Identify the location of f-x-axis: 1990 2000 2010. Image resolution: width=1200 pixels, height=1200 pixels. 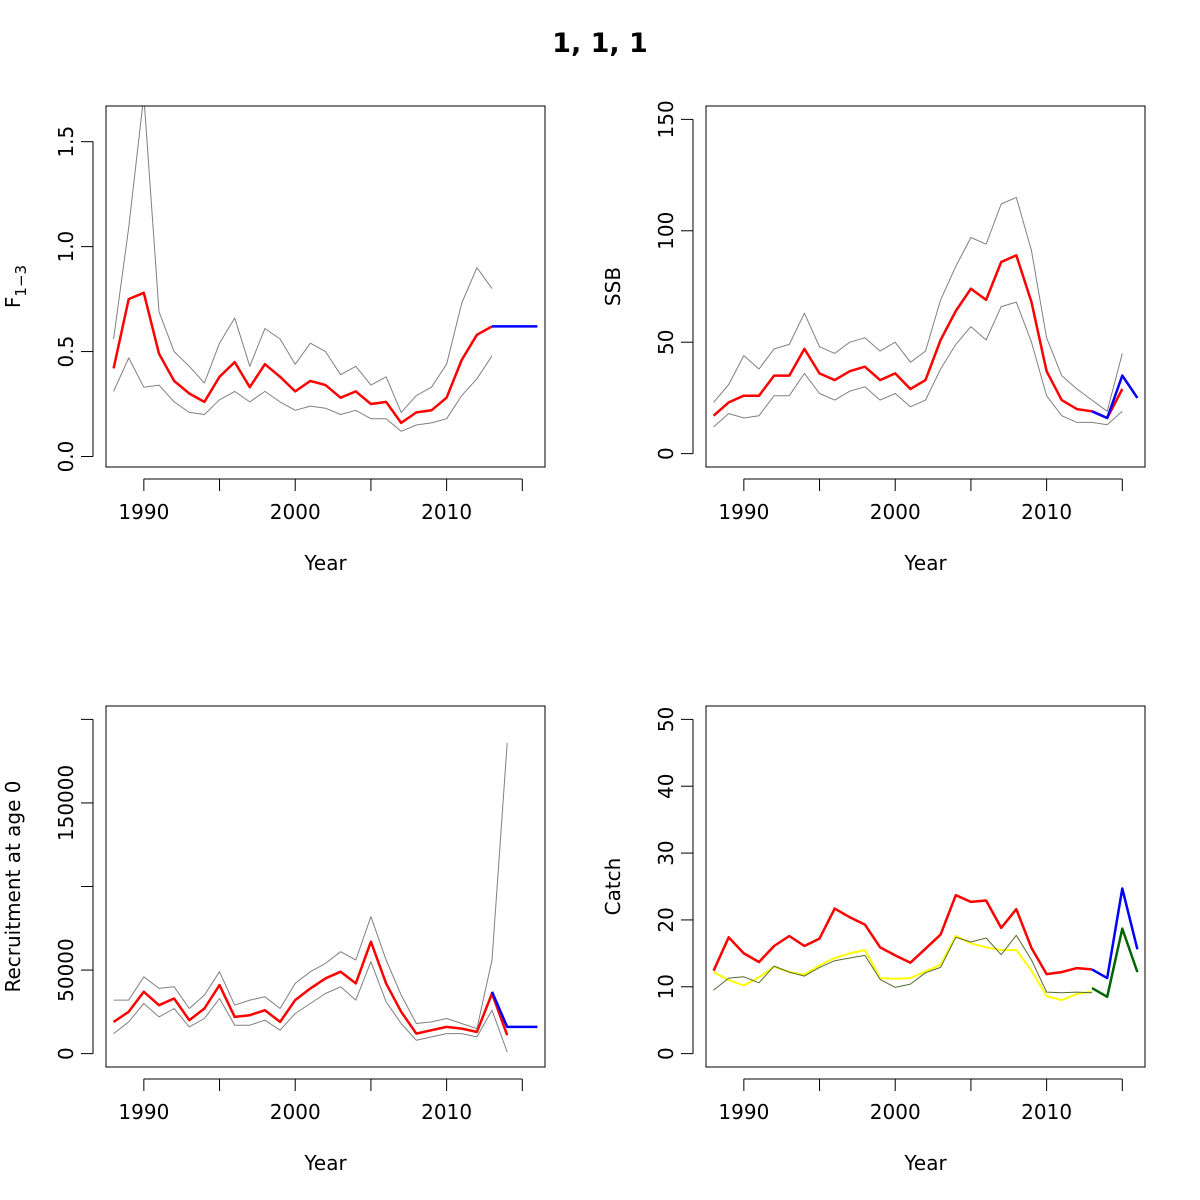
(320, 501).